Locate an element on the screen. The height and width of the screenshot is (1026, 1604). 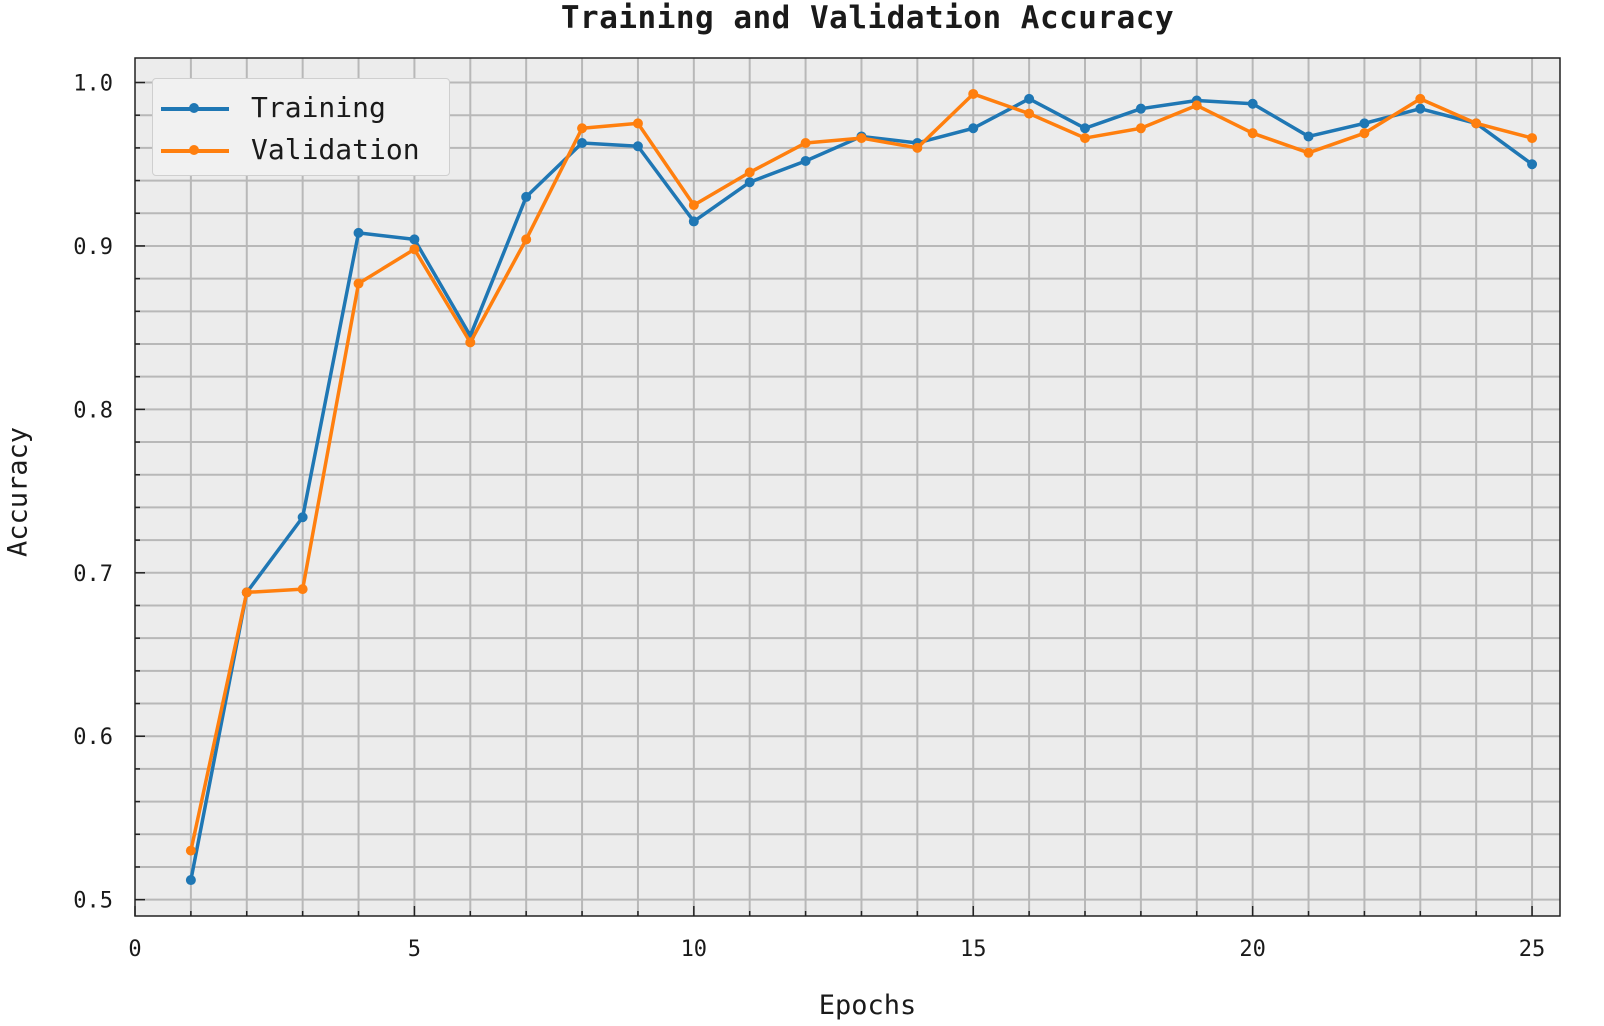
y-tick-label: 1.0 is located at coordinates (93, 84).